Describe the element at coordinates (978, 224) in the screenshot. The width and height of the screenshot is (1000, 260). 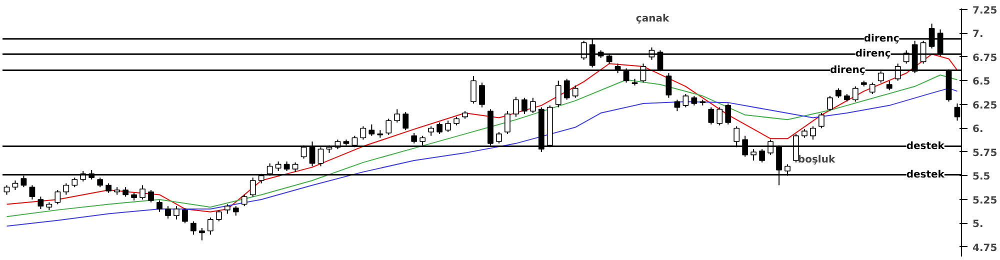
I see `y-tick-label: 5.` at that location.